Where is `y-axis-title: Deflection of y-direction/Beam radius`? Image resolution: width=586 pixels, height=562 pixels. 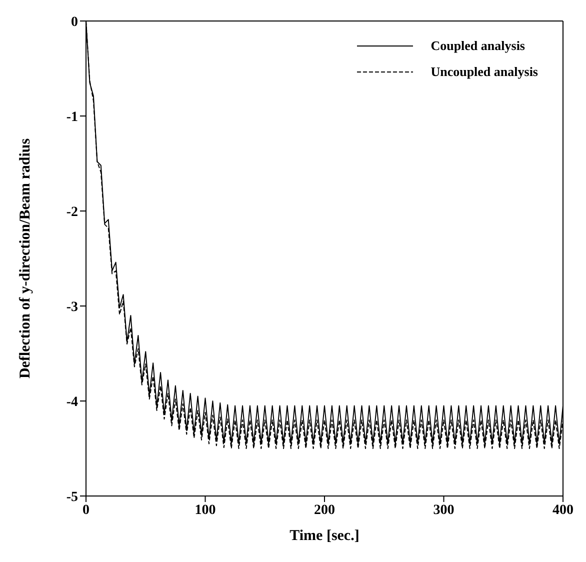 y-axis-title: Deflection of y-direction/Beam radius is located at coordinates (25, 258).